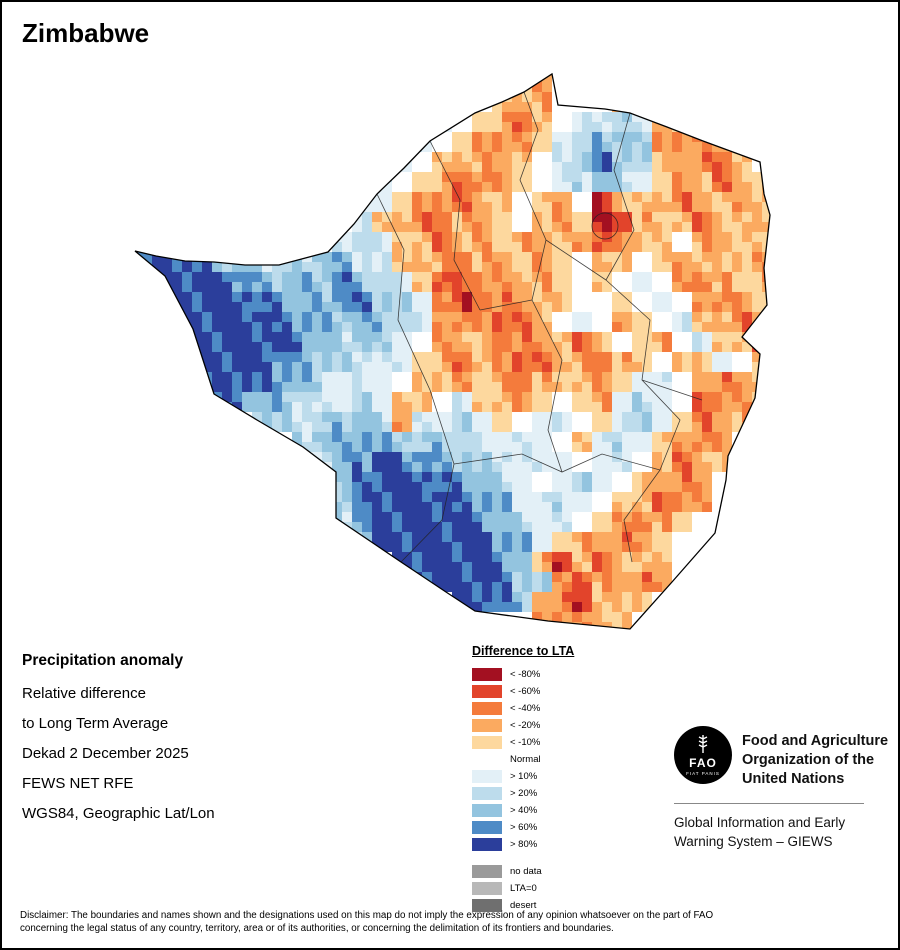  What do you see at coordinates (547, 725) in the screenshot?
I see `legend-entry: < -20%` at bounding box center [547, 725].